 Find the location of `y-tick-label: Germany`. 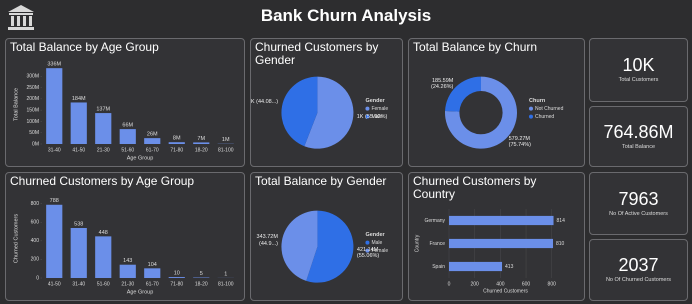

y-tick-label: Germany is located at coordinates (434, 221).